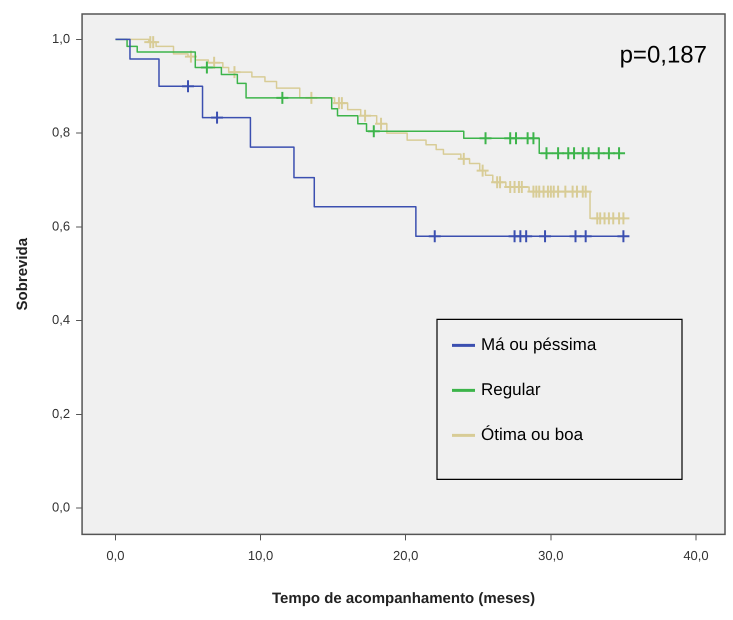 The height and width of the screenshot is (620, 733). I want to click on x-tick-label: 40,0, so click(696, 555).